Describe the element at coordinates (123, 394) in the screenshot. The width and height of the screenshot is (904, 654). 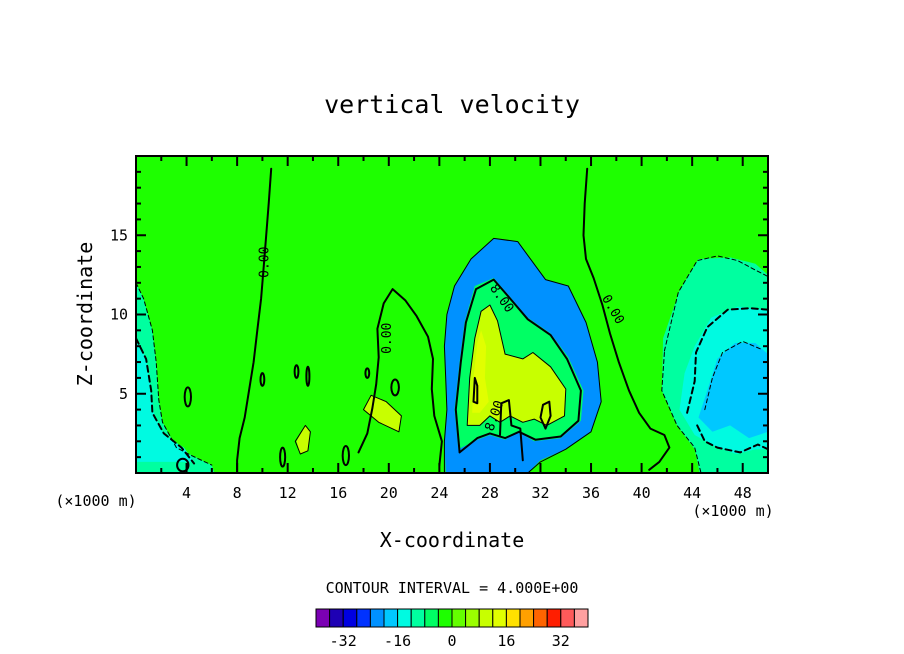
I see `y-tick-label: 5` at that location.